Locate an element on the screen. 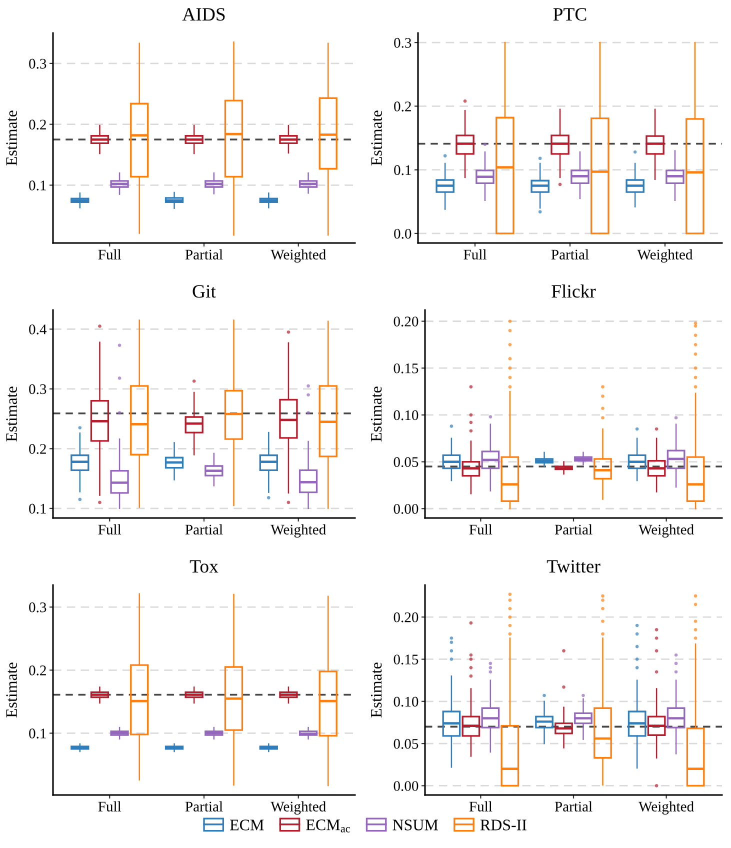  chart-title: Git is located at coordinates (204, 291).